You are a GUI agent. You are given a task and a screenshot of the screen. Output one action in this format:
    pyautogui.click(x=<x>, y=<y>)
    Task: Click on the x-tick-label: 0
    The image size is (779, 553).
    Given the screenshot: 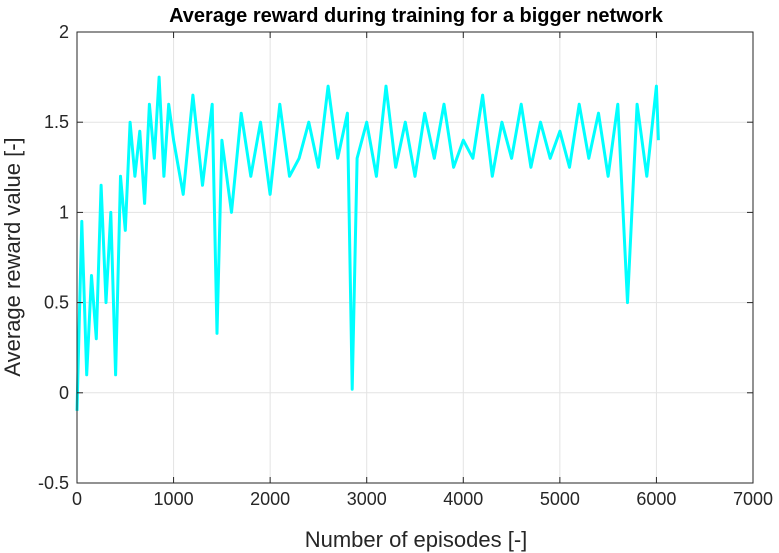 What is the action you would take?
    pyautogui.click(x=77, y=499)
    